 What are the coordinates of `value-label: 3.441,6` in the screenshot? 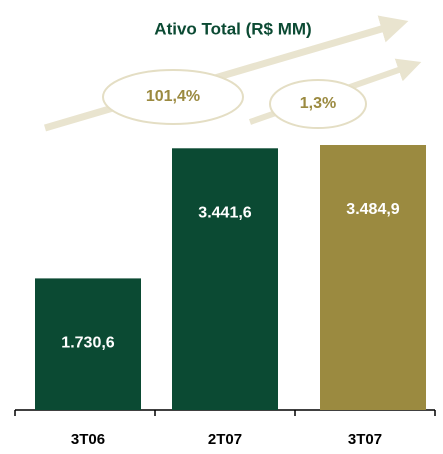 It's located at (224, 213).